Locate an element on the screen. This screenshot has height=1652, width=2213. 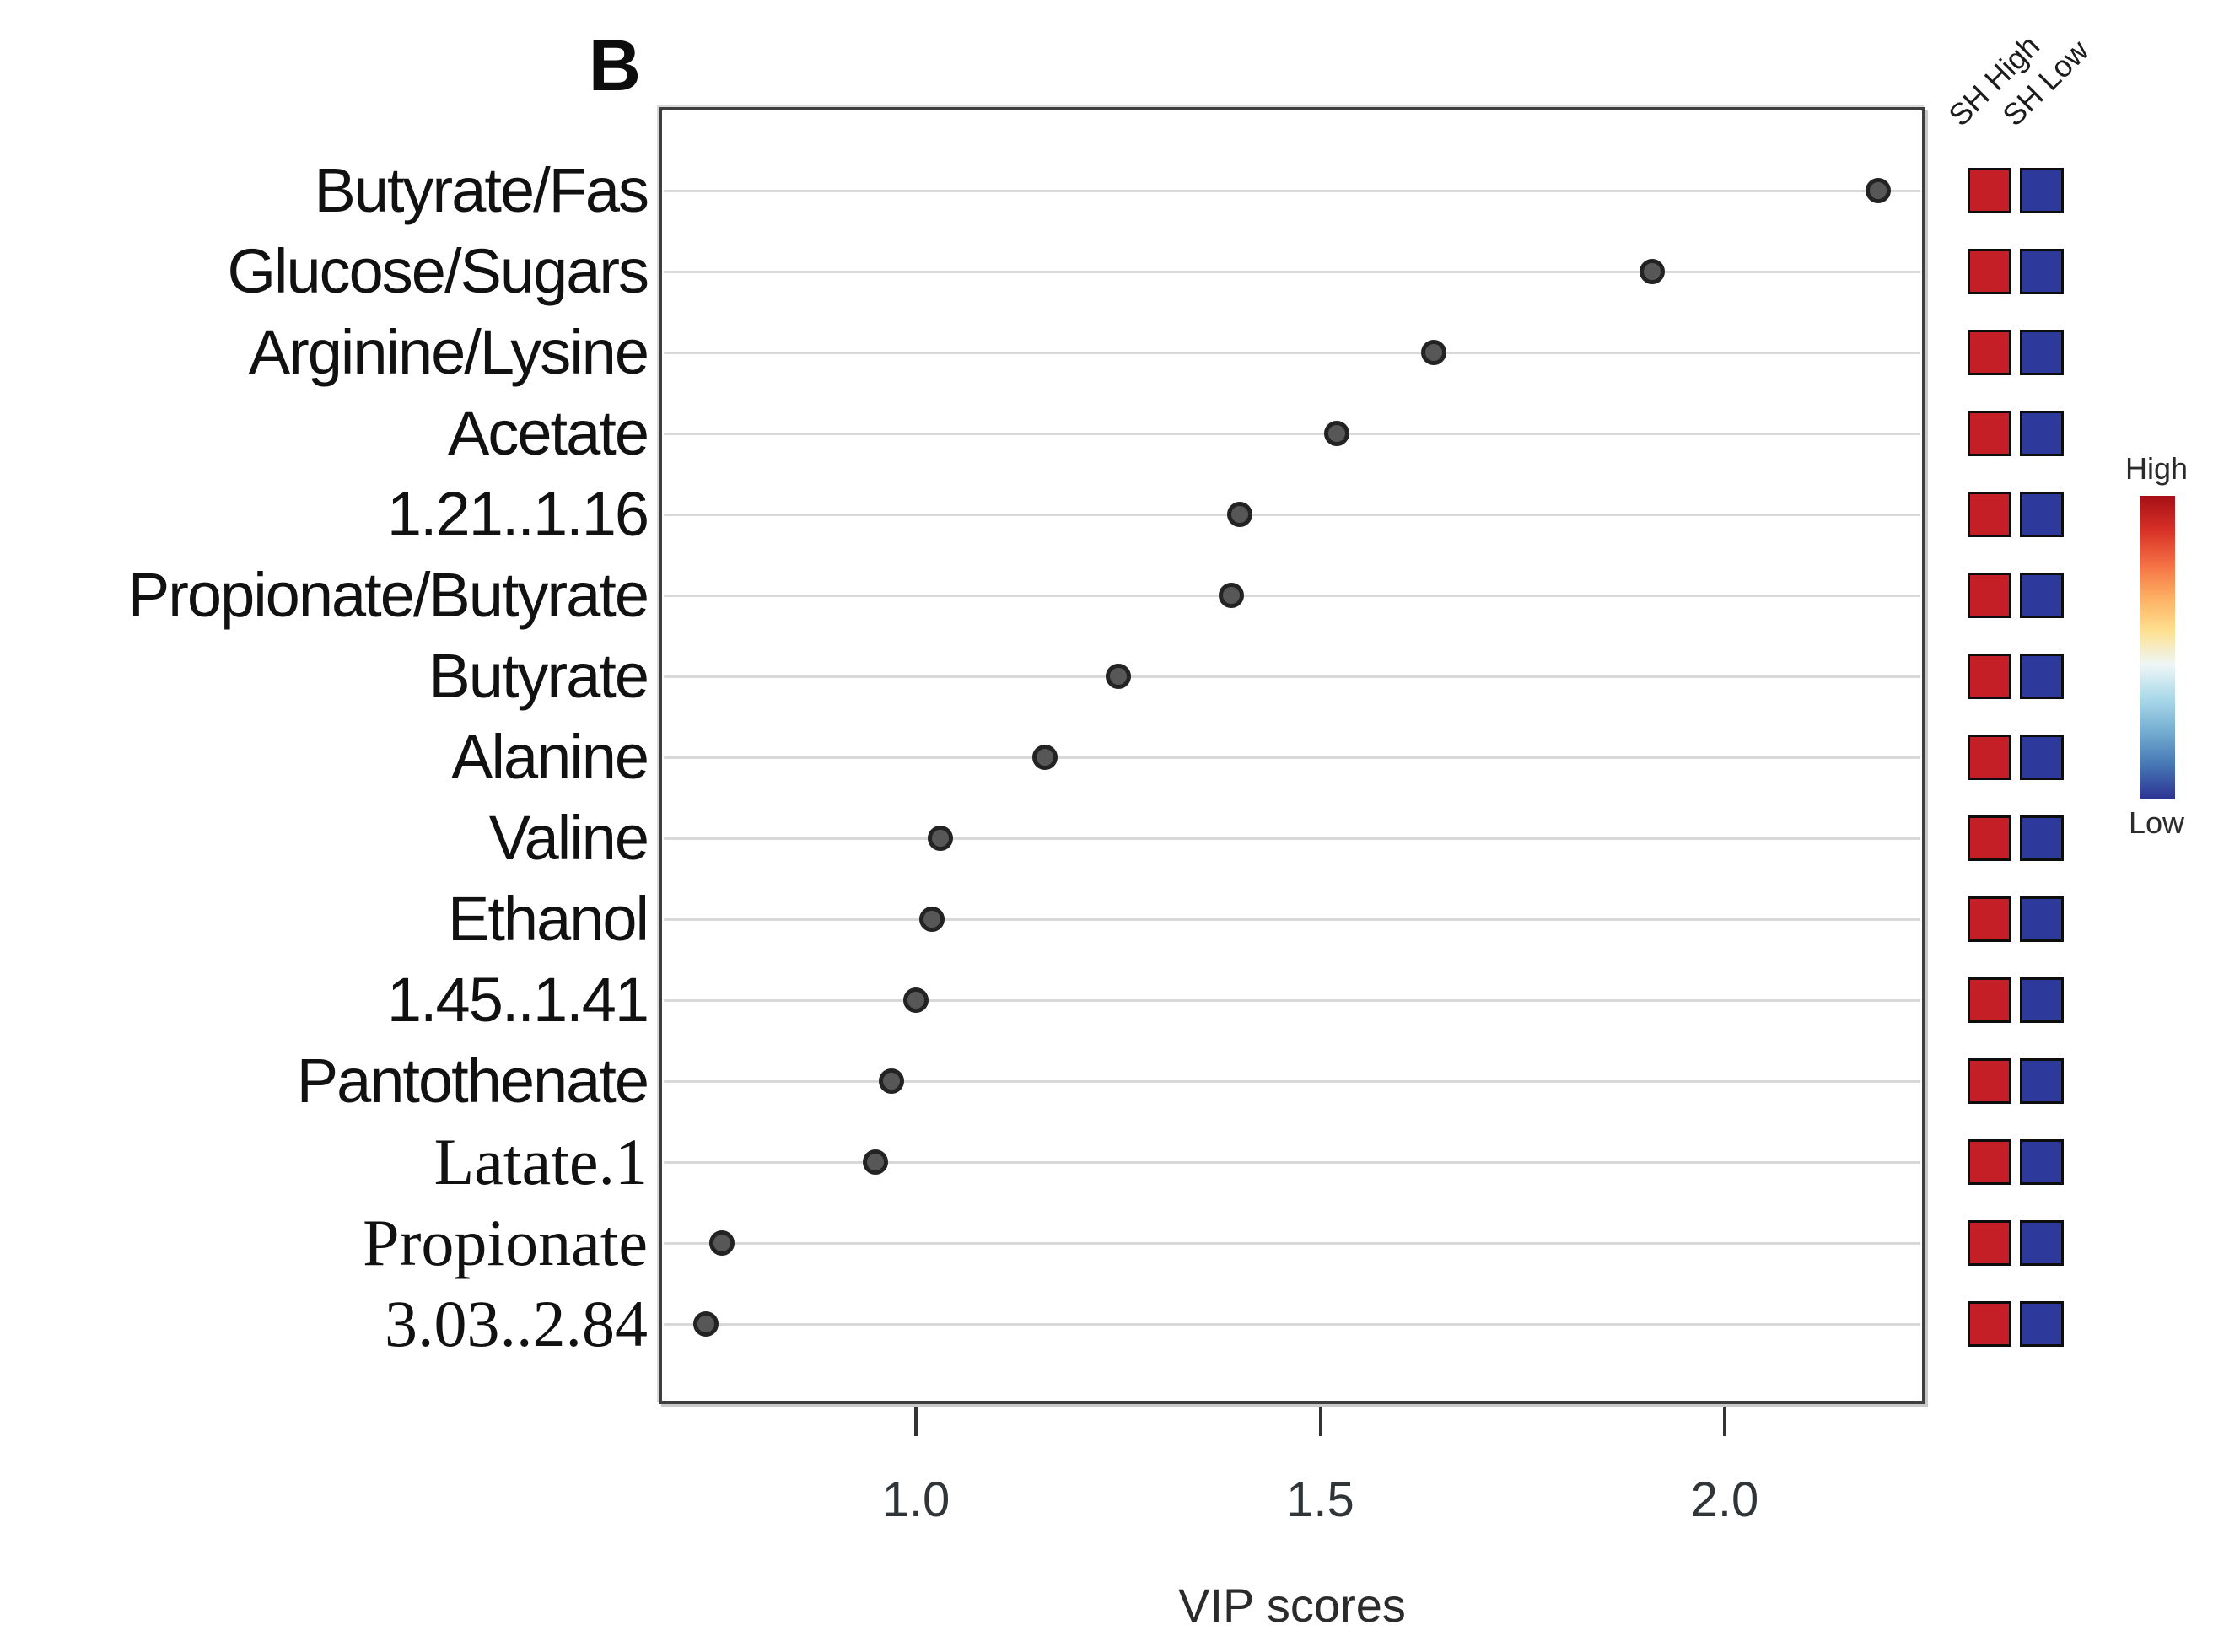
panel-label: B is located at coordinates (614, 65).